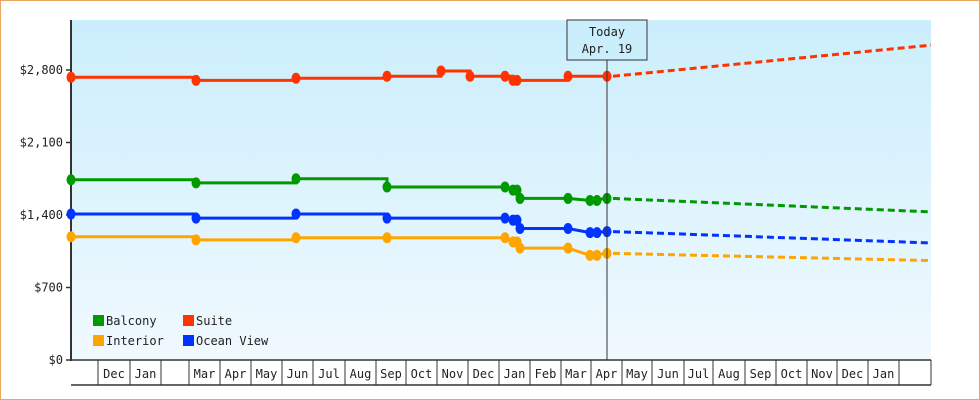 The image size is (980, 400). Describe the element at coordinates (46, 193) in the screenshot. I see `y-axis: $0 $700 $1,400 $2,100 $2,800` at that location.